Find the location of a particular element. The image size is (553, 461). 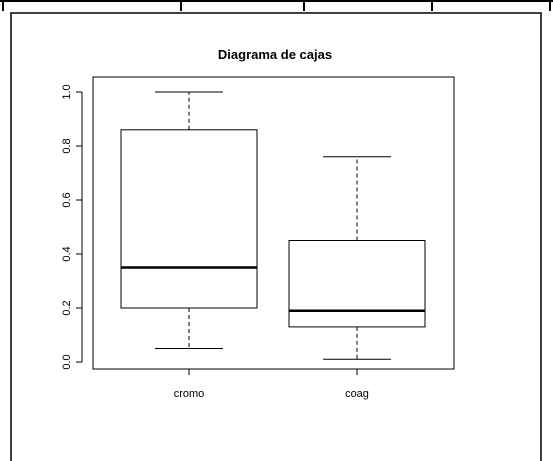

y-tick-label: 0.0 is located at coordinates (67, 361).